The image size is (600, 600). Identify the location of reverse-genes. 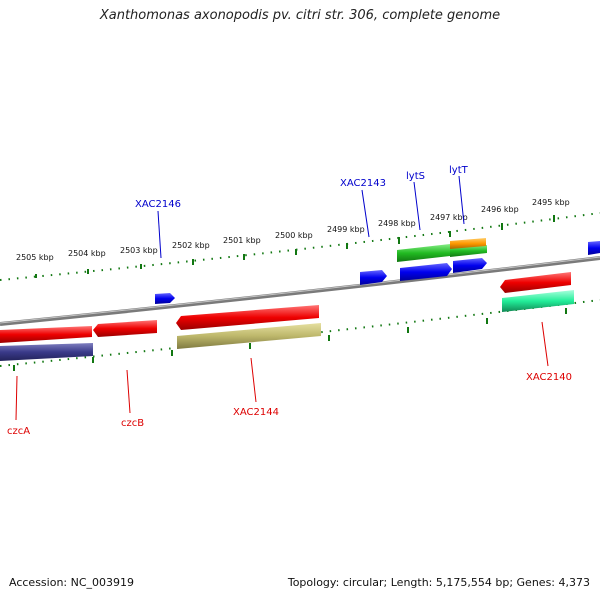
(287, 316).